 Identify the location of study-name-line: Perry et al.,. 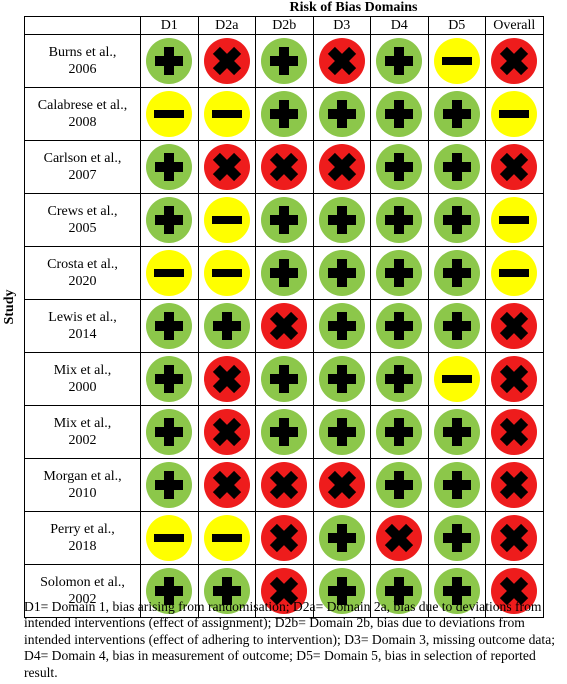
(82, 529).